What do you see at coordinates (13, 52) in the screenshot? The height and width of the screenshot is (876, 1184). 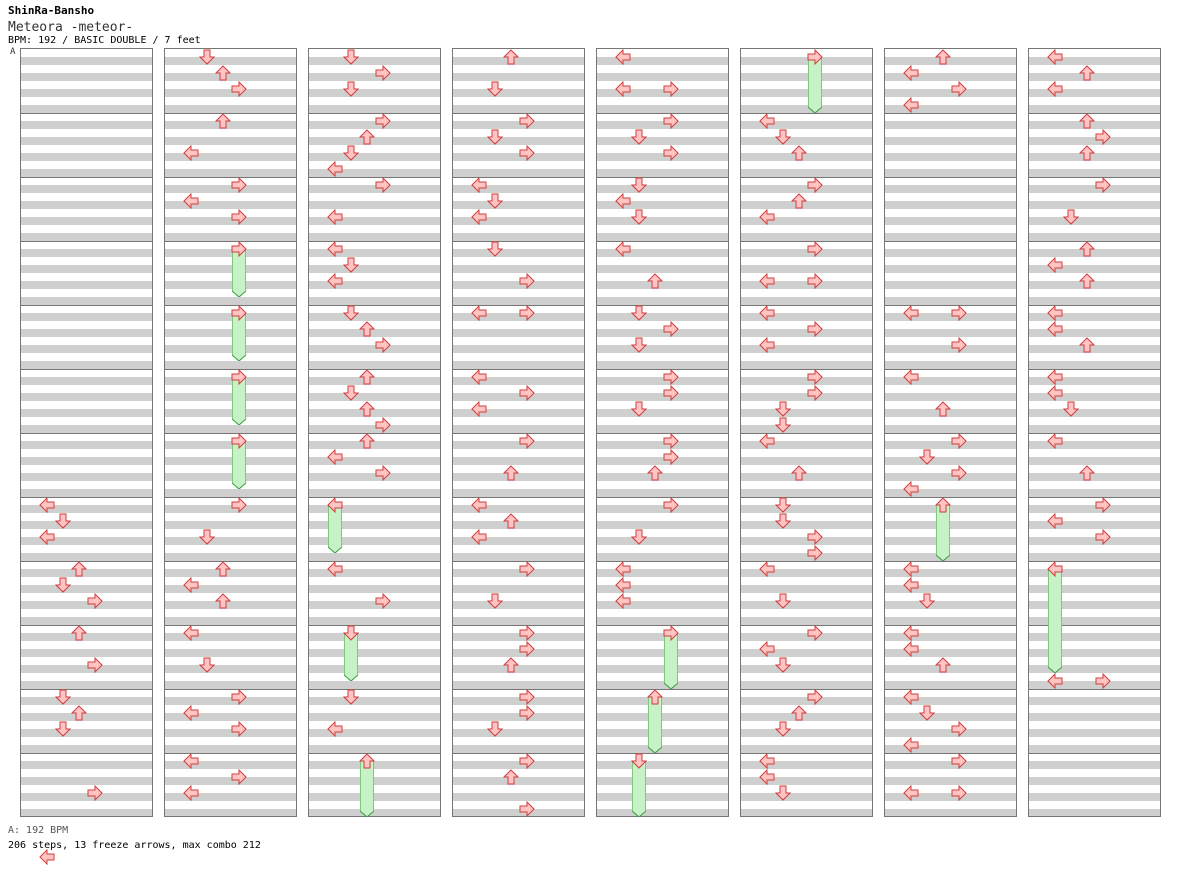 I see `bpm-marker: A` at bounding box center [13, 52].